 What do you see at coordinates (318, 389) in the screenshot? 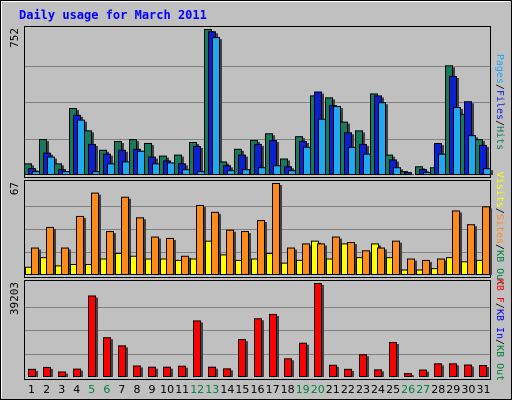
I see `x-tick-label: 20` at bounding box center [318, 389].